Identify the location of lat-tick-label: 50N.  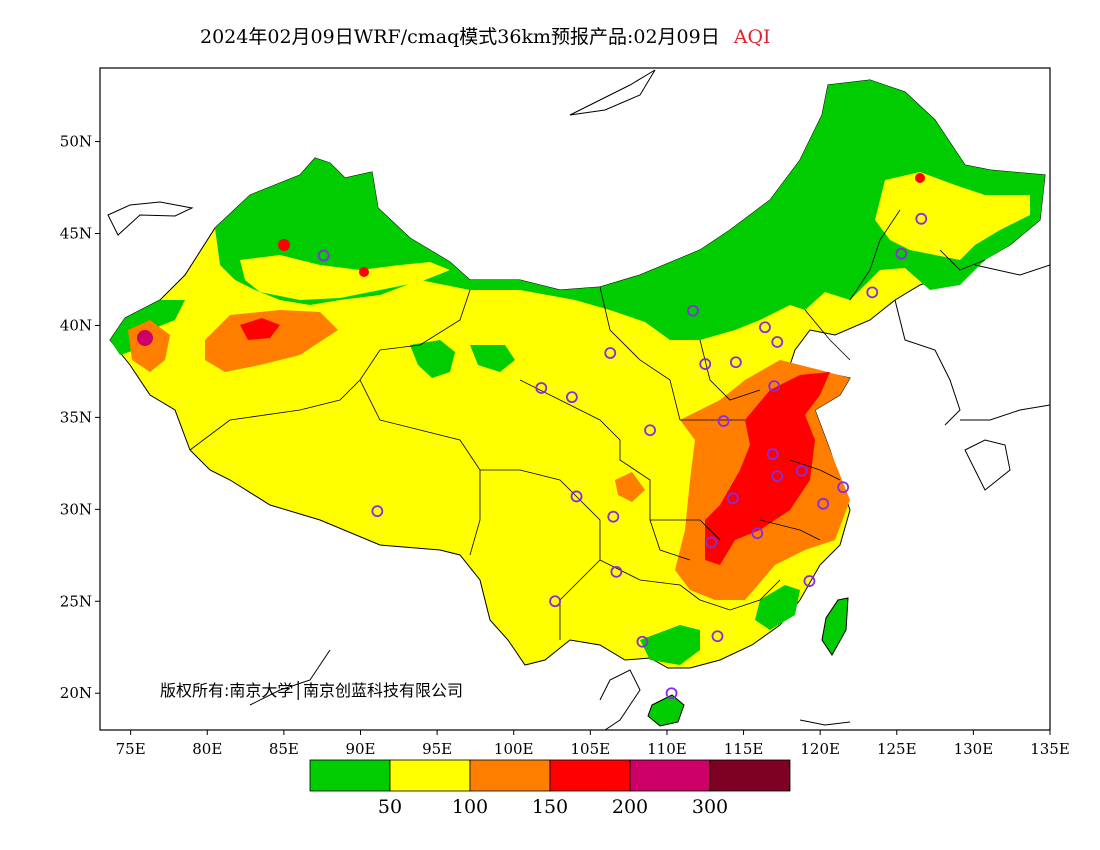
(76, 142).